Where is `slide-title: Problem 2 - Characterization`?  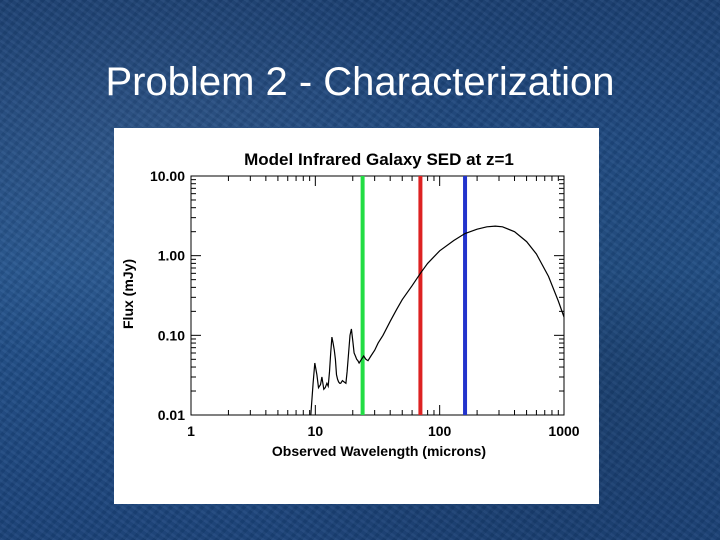 slide-title: Problem 2 - Characterization is located at coordinates (360, 82).